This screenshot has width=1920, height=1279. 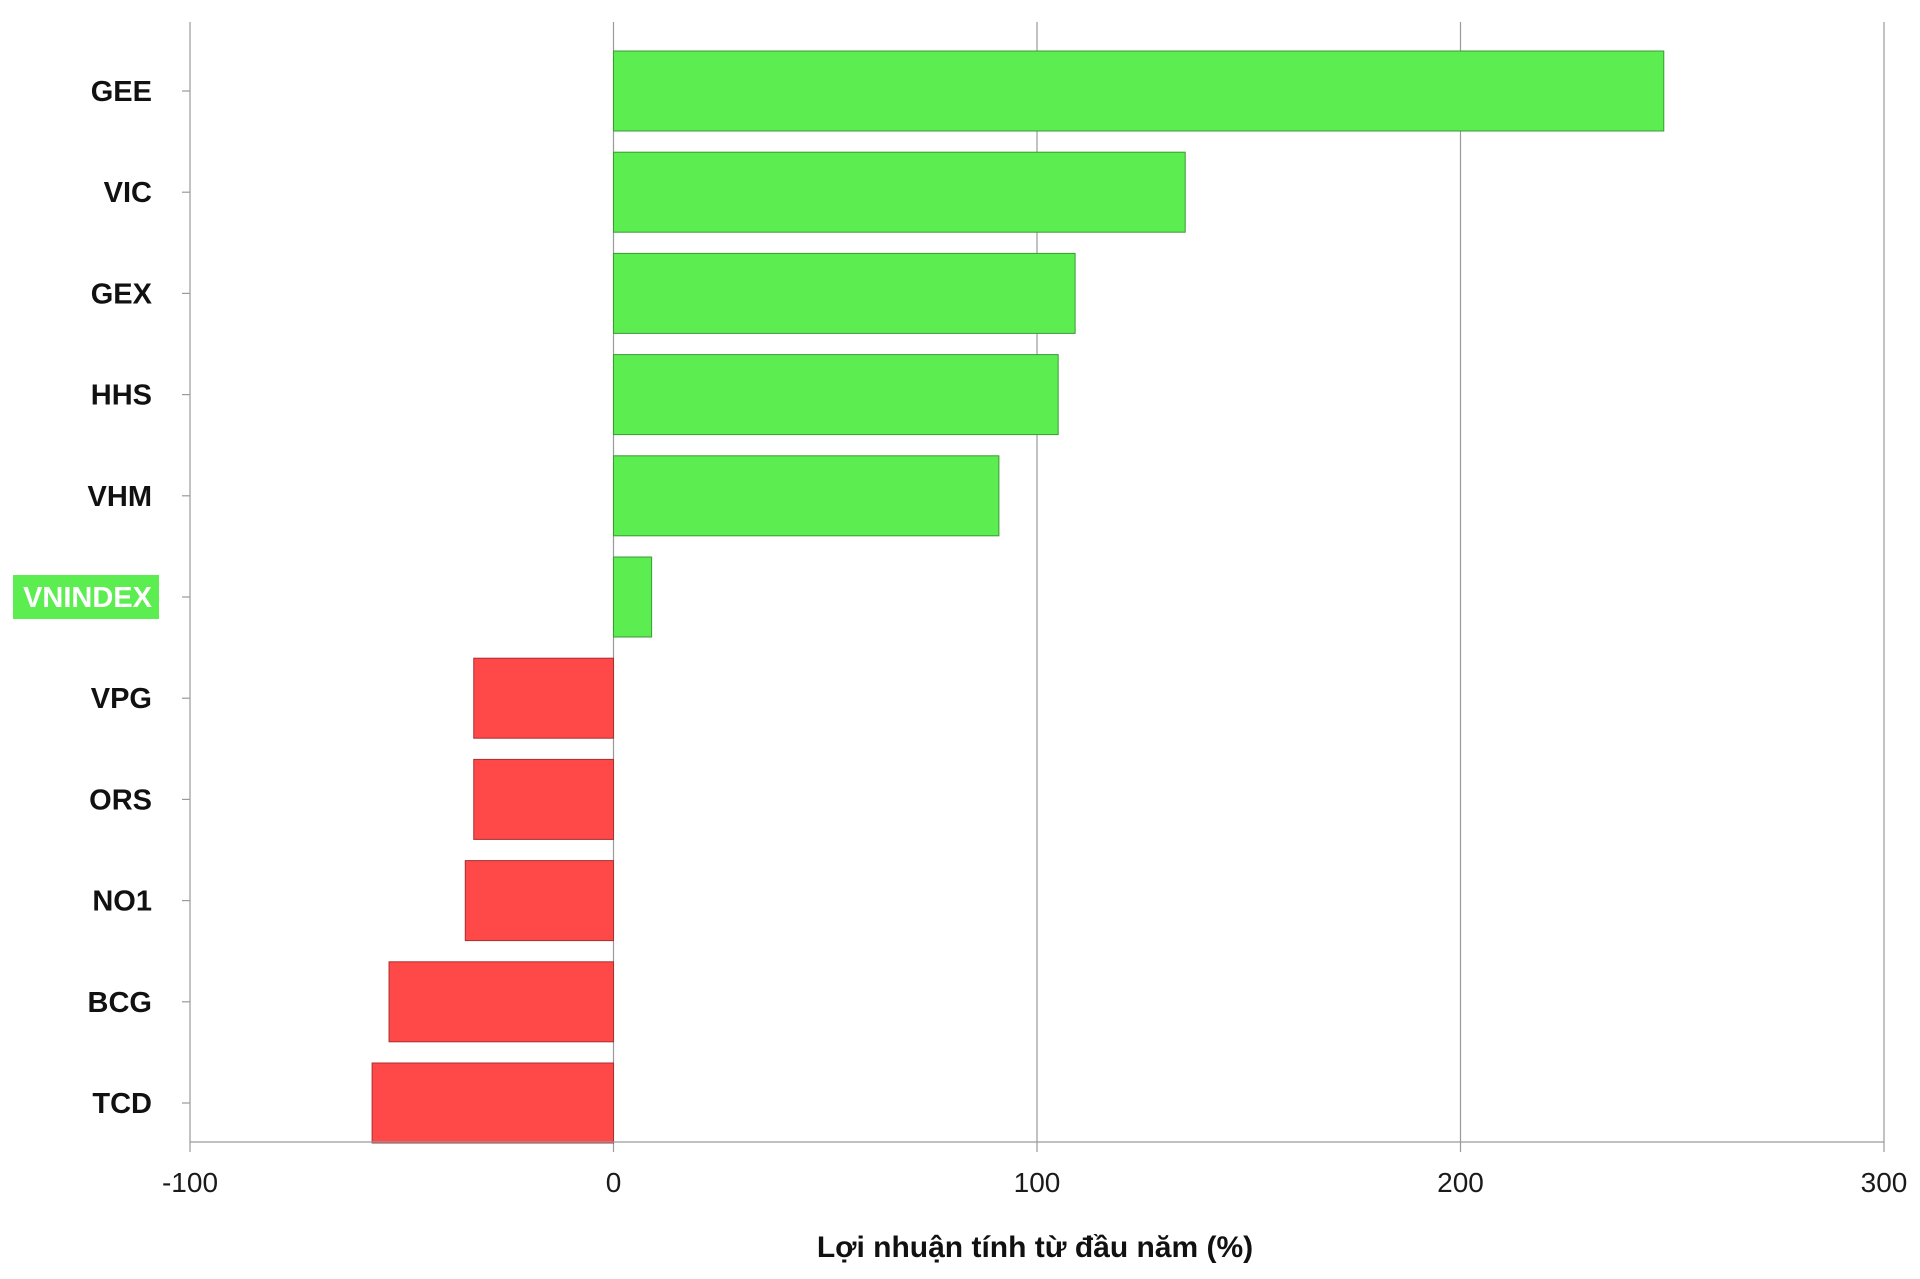 What do you see at coordinates (122, 294) in the screenshot?
I see `category-label-gex: GEX` at bounding box center [122, 294].